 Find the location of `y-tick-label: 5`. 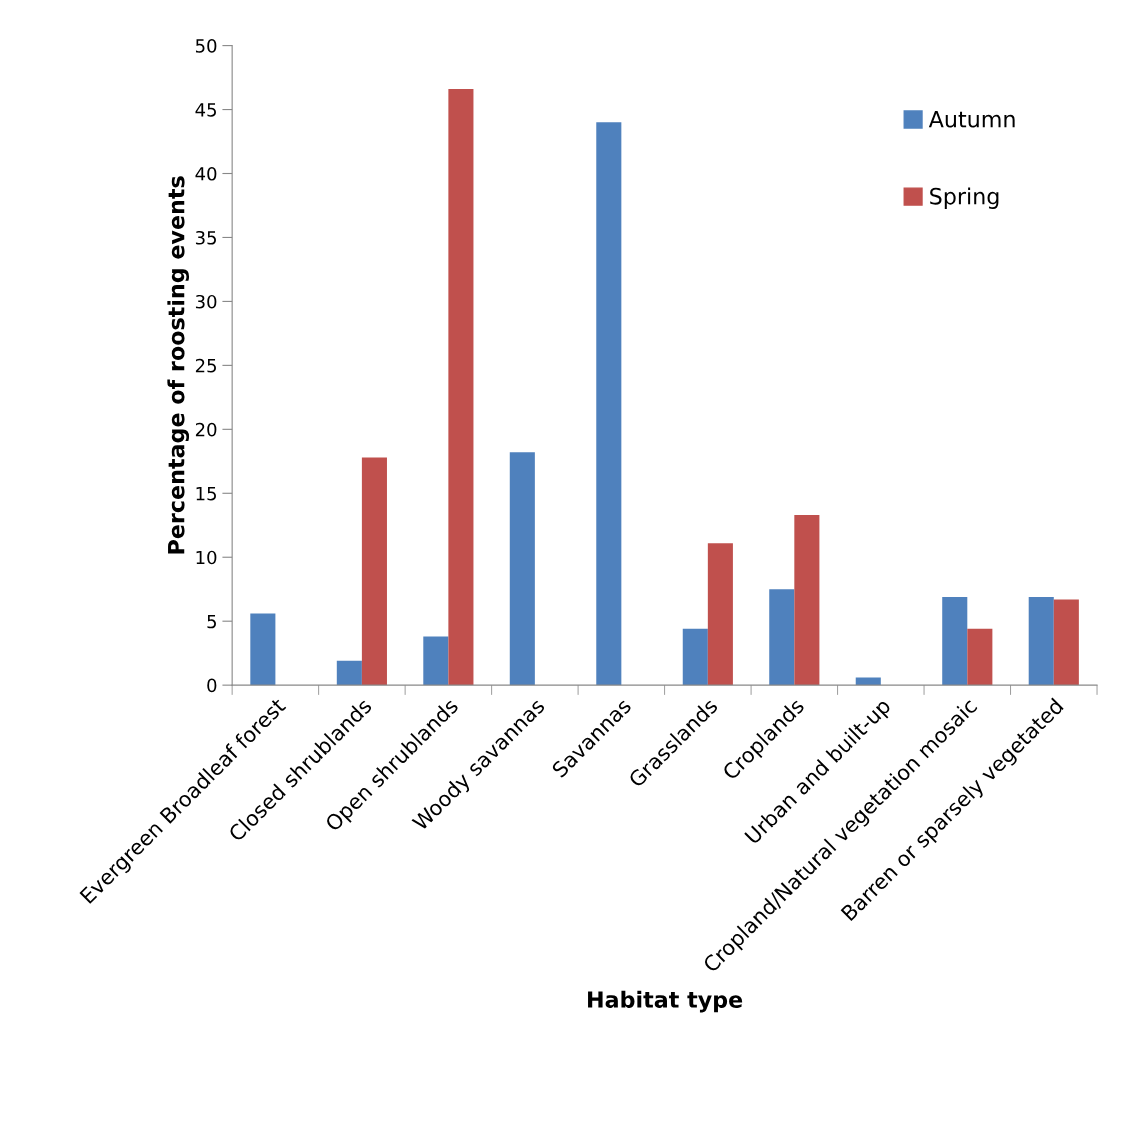

y-tick-label: 5 is located at coordinates (211, 621).